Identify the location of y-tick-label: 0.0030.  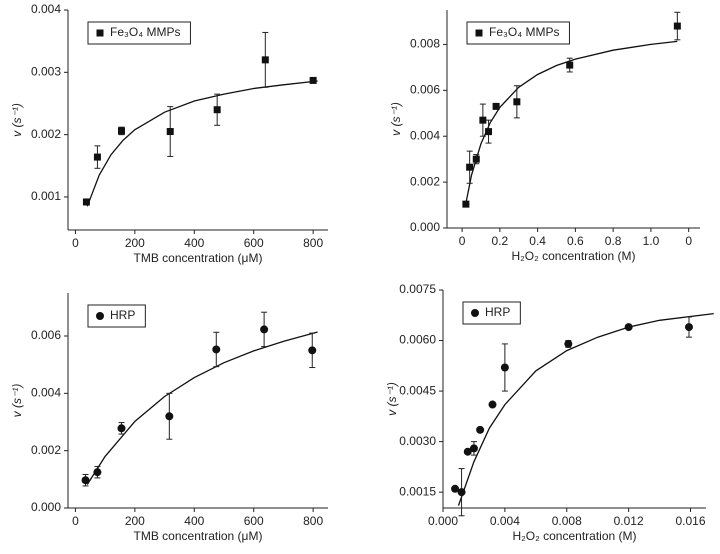
(417, 441).